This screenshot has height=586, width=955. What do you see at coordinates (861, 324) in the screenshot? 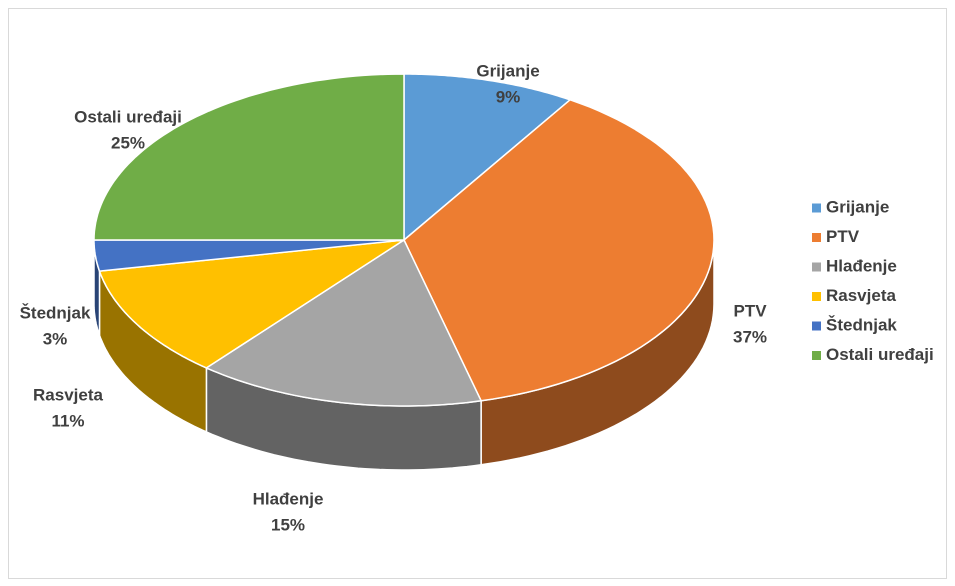
I see `legend-label: Štednjak` at bounding box center [861, 324].